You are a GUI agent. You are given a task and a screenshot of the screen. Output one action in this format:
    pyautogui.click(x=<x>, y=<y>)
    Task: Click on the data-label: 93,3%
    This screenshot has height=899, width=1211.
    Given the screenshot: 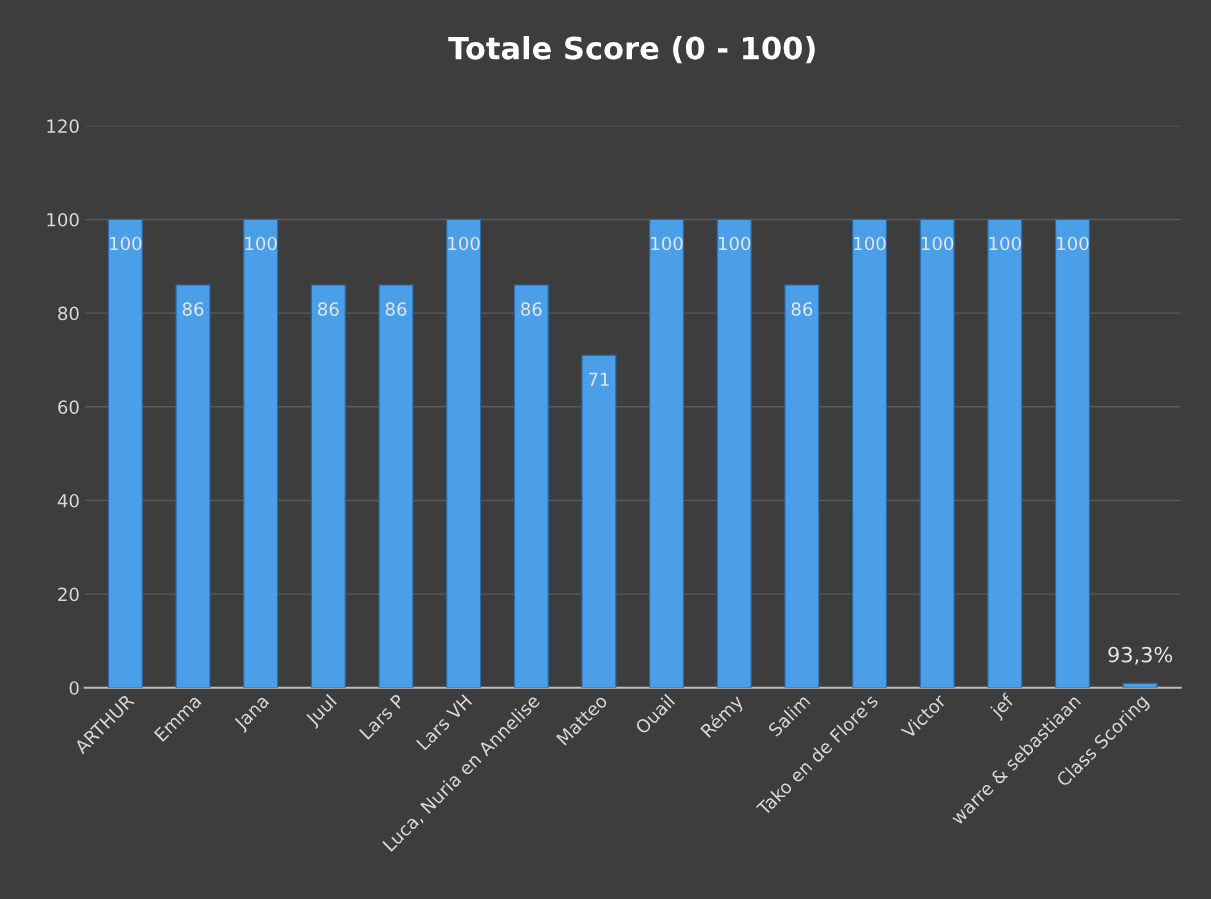 What is the action you would take?
    pyautogui.click(x=1140, y=655)
    